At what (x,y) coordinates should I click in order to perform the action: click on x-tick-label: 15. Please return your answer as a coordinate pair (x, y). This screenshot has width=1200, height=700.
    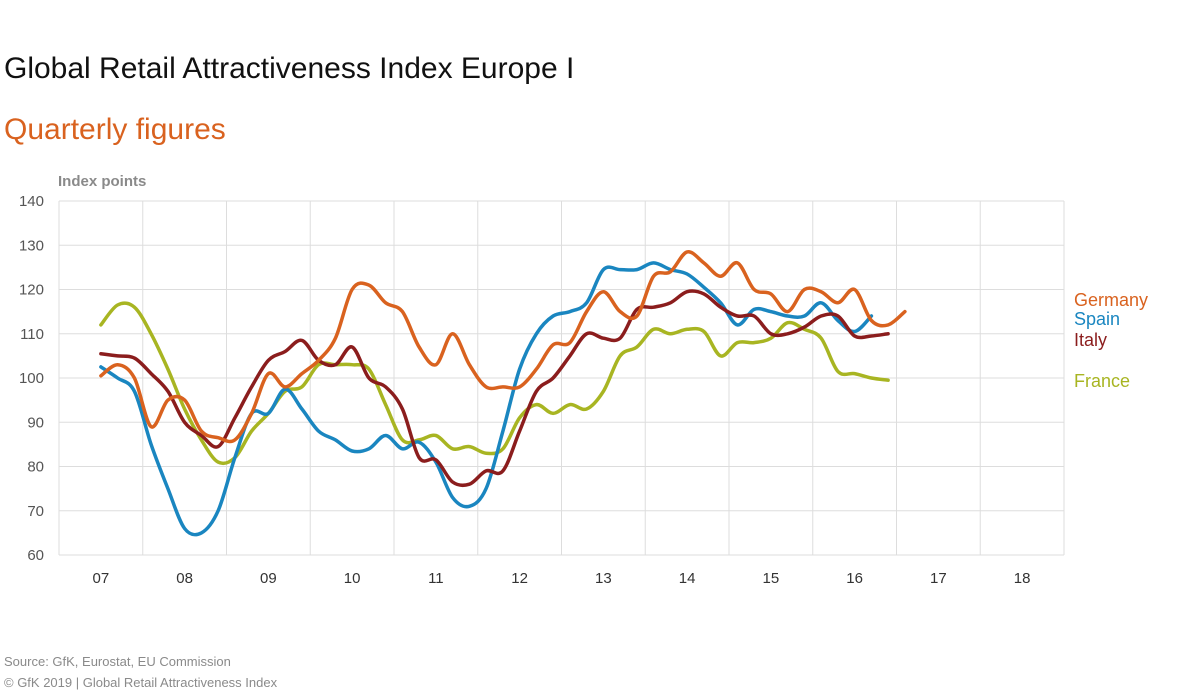
    Looking at the image, I should click on (771, 578).